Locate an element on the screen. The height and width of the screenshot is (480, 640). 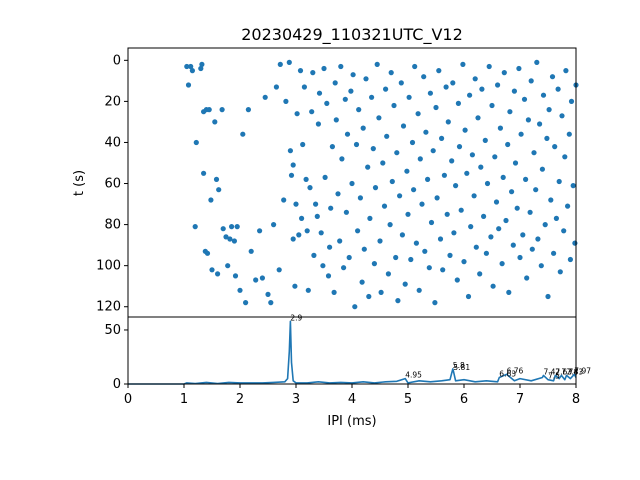
histogram-frame is located at coordinates (352, 350).